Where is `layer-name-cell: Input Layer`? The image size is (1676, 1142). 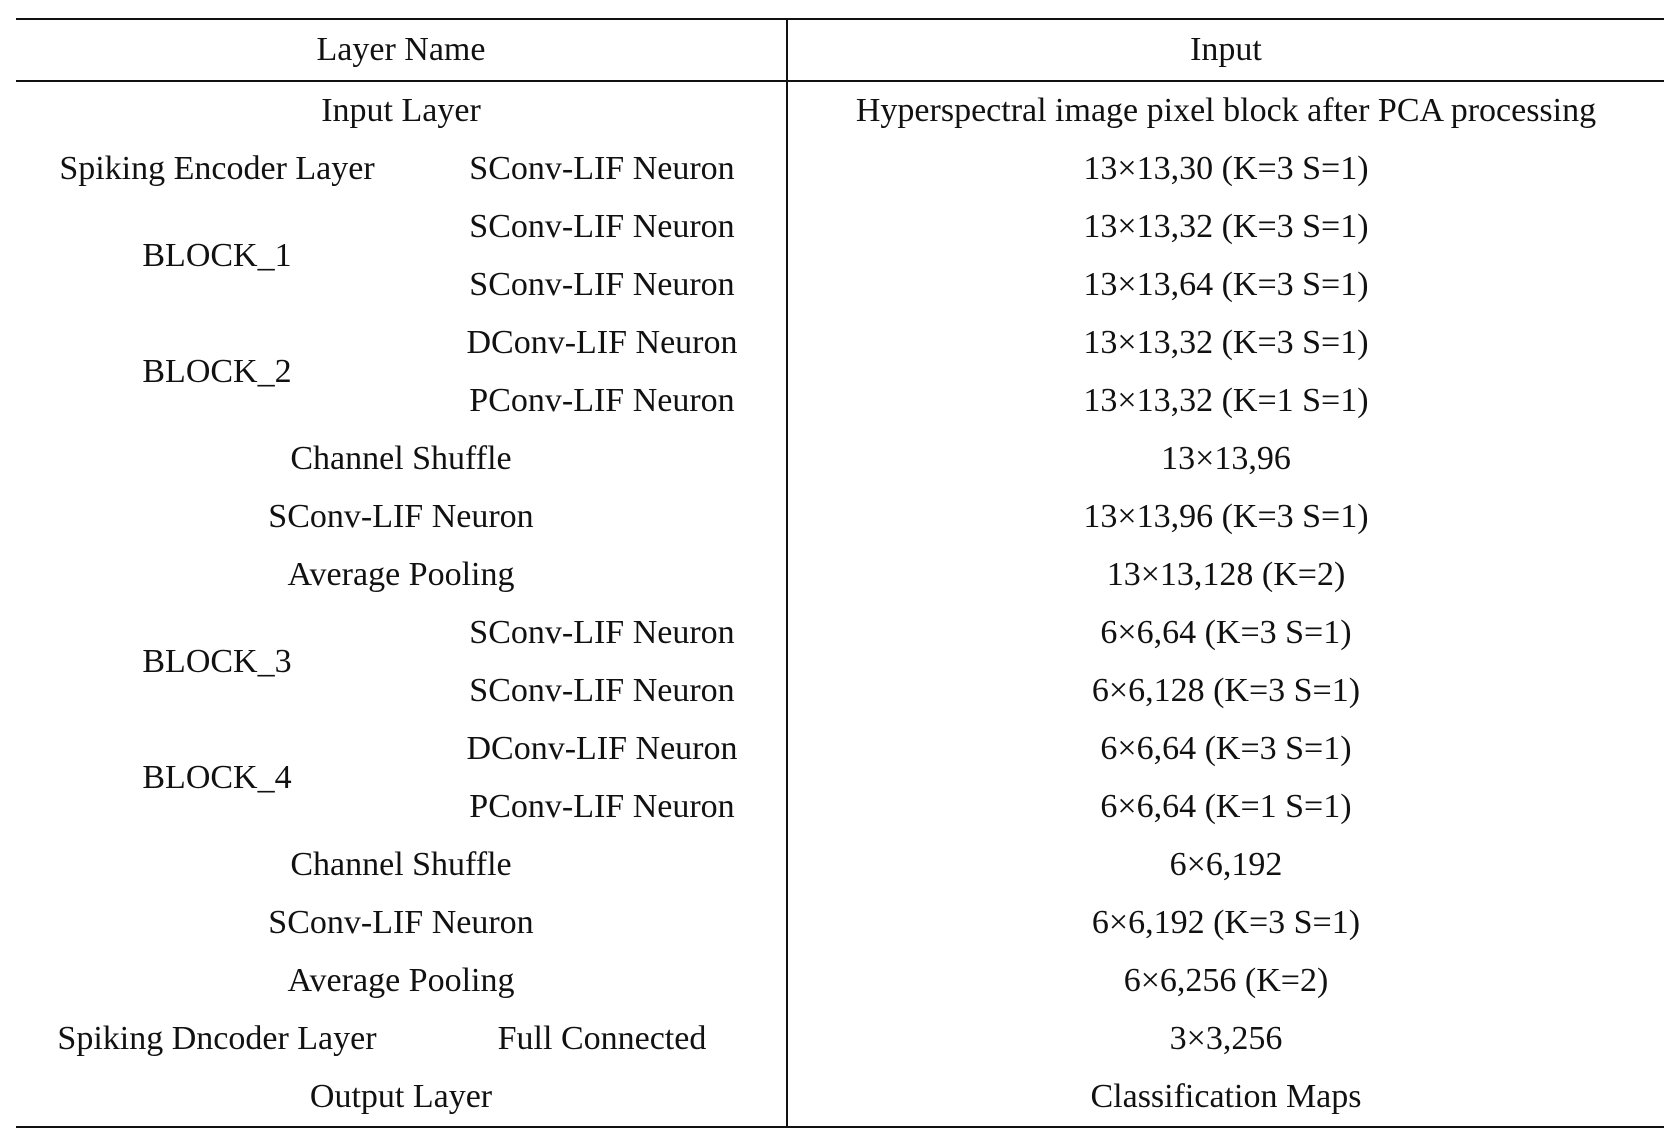 layer-name-cell: Input Layer is located at coordinates (401, 110).